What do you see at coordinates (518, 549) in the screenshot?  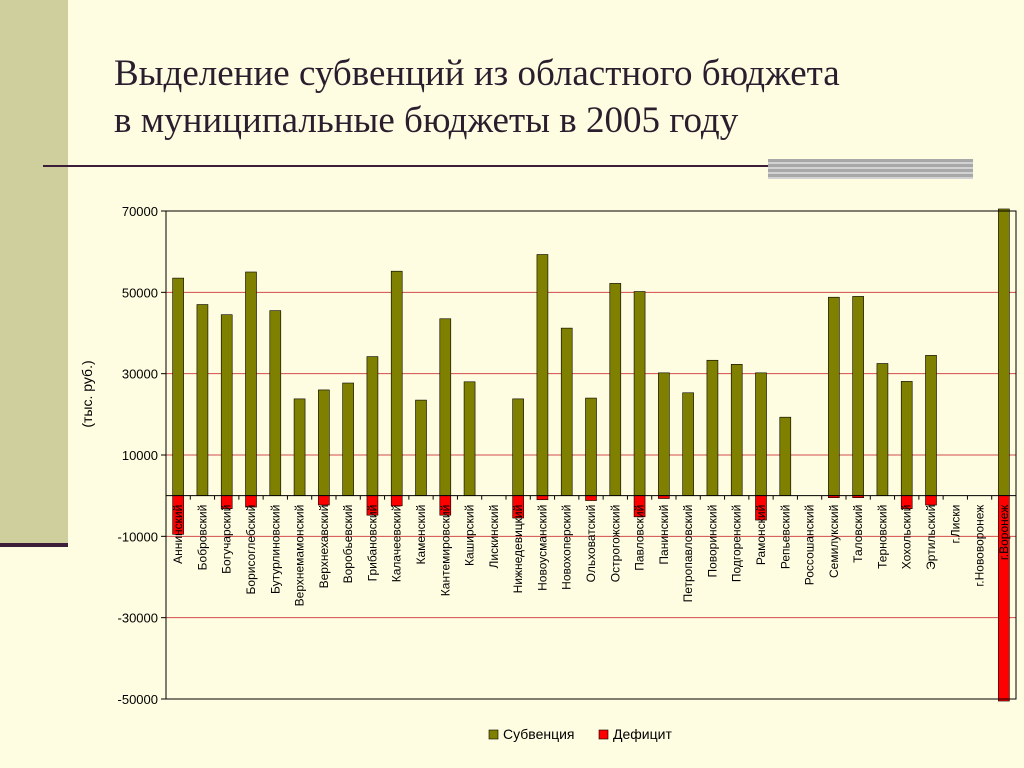 I see `category-label: Нижнедевицкий` at bounding box center [518, 549].